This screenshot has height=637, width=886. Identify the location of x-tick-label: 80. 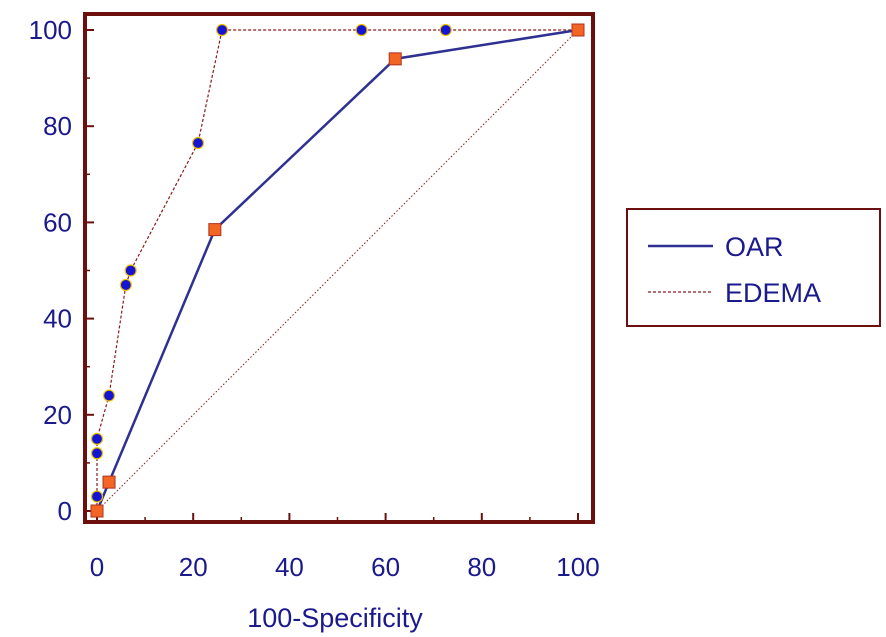
(481, 567).